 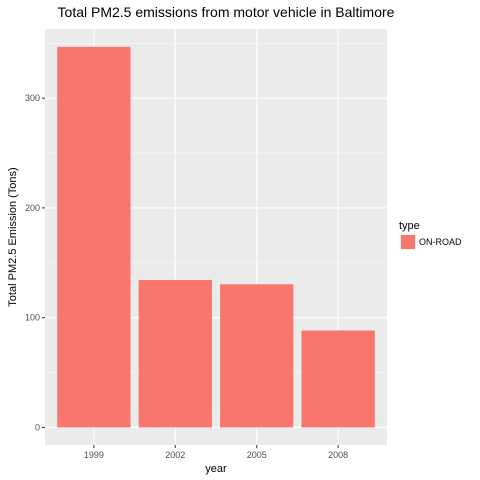 What do you see at coordinates (175, 455) in the screenshot?
I see `x-tick-label-2002: 2002` at bounding box center [175, 455].